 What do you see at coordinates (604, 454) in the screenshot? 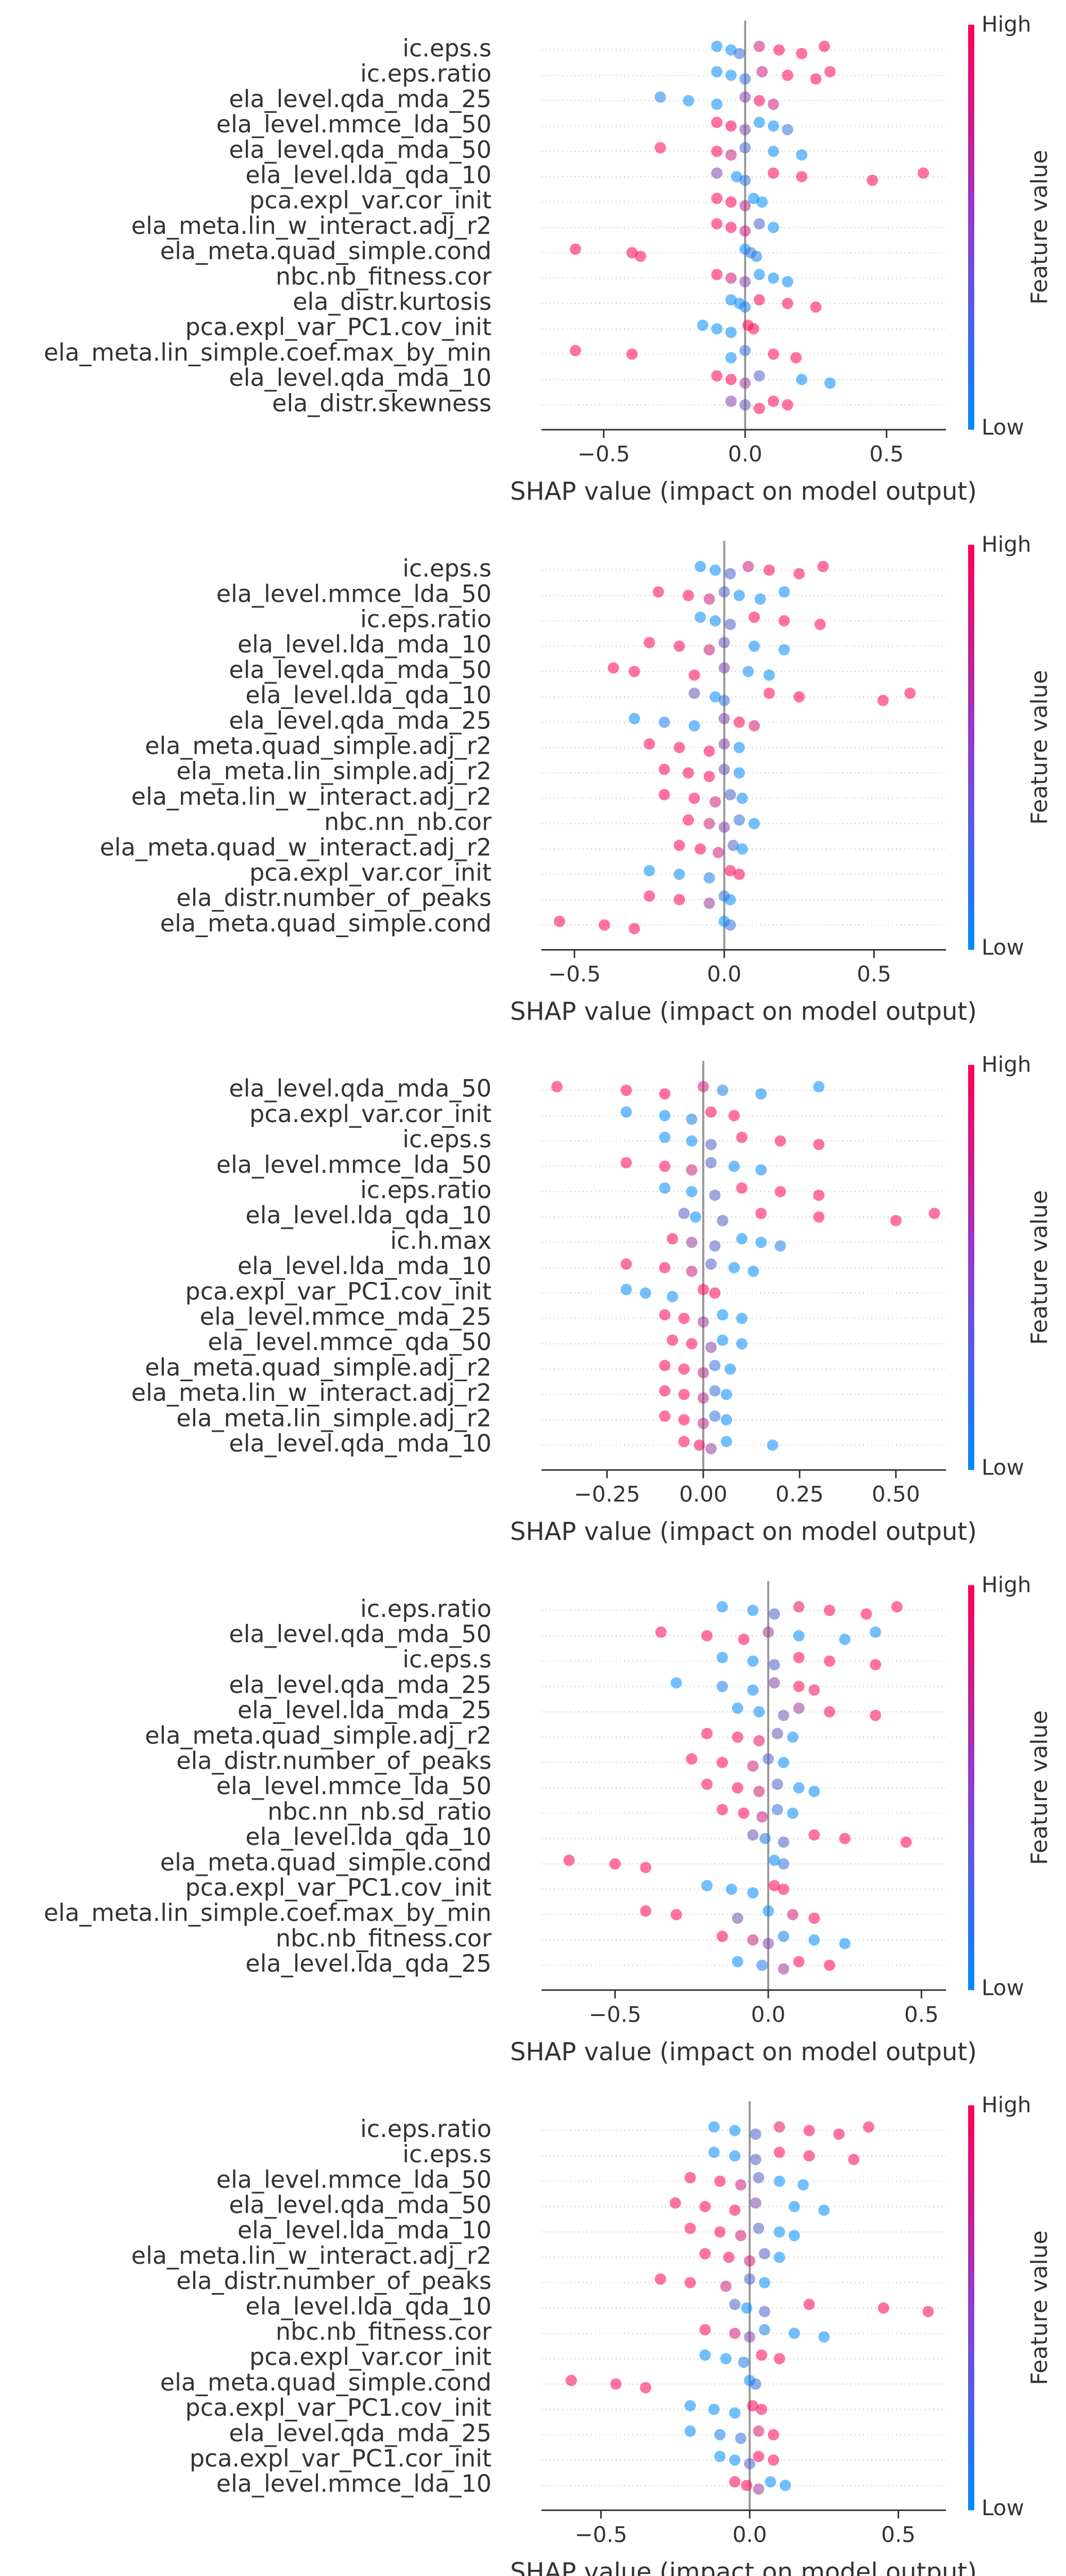
I see `x-tick-label: −0.5` at bounding box center [604, 454].